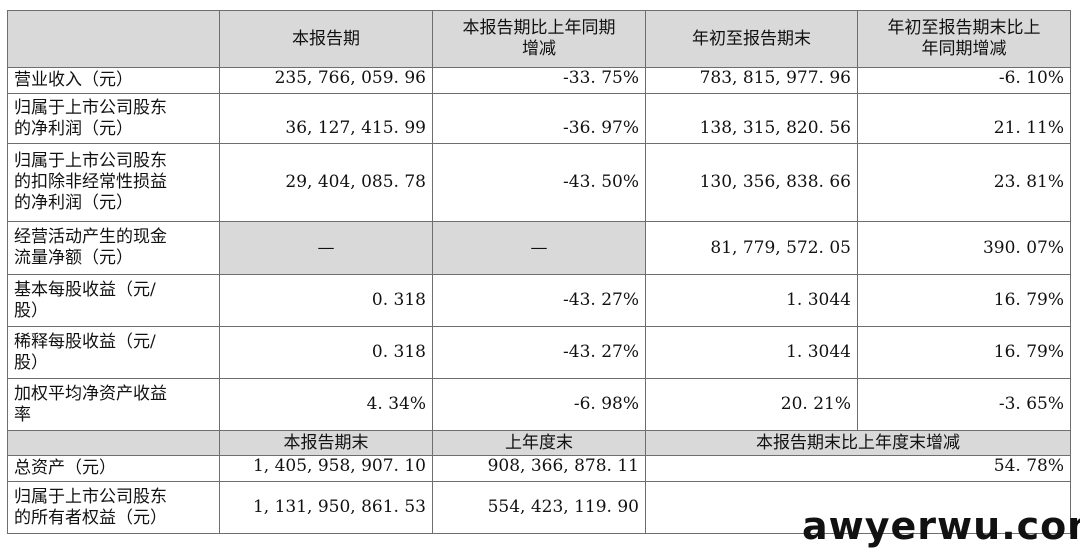  Describe the element at coordinates (964, 182) in the screenshot. I see `table-cell: 23. 81%` at that location.